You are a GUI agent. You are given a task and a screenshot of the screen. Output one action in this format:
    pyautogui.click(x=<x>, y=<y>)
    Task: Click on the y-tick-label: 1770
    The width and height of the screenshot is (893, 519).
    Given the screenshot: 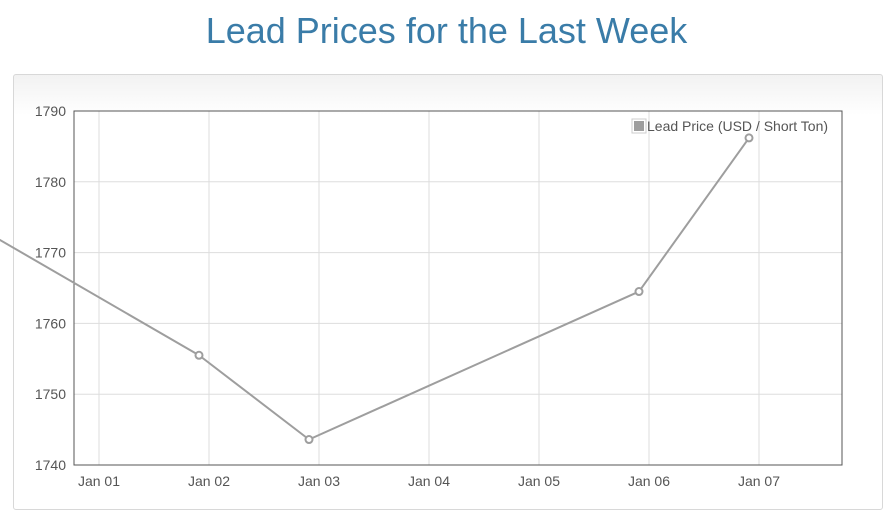 What is the action you would take?
    pyautogui.click(x=50, y=253)
    